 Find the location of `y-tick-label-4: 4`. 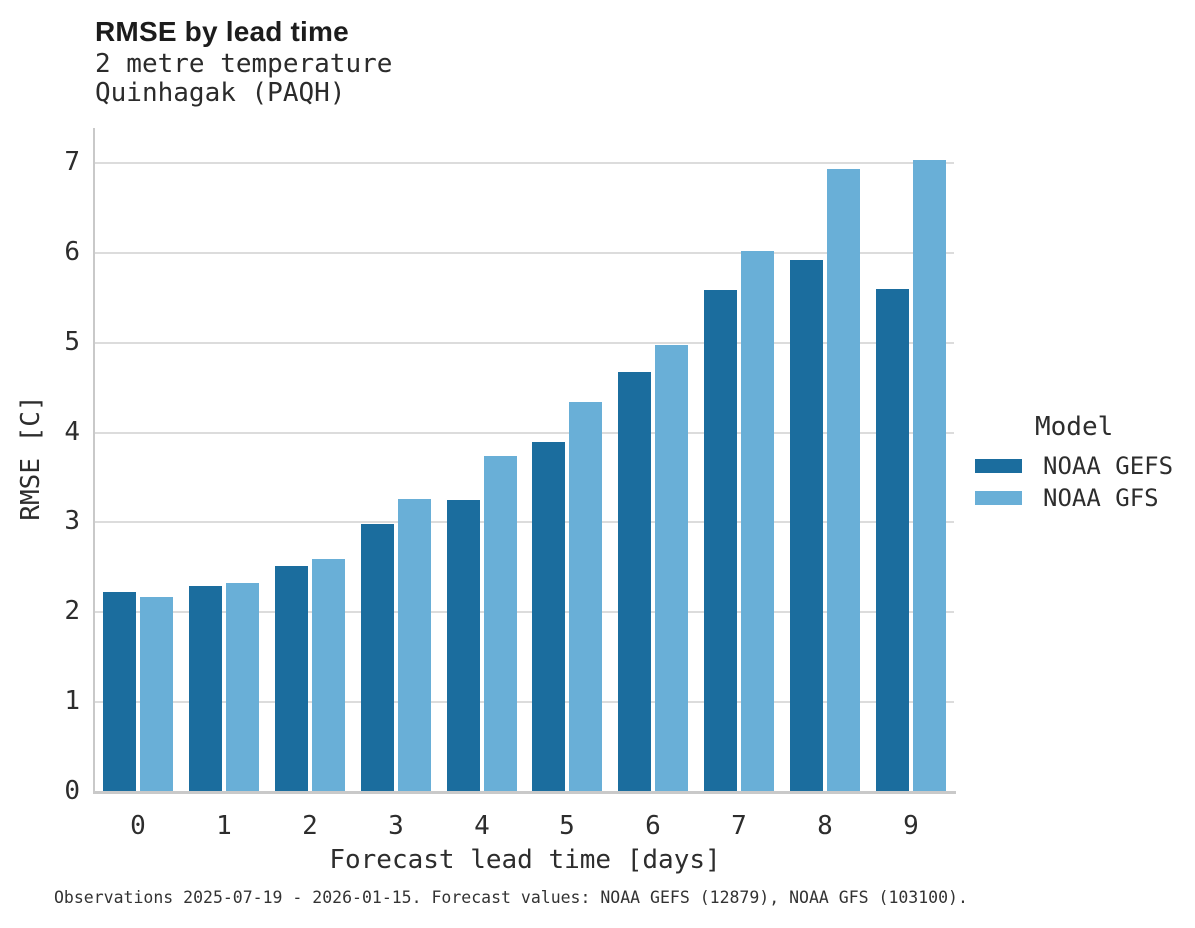

y-tick-label-4: 4 is located at coordinates (72, 432).